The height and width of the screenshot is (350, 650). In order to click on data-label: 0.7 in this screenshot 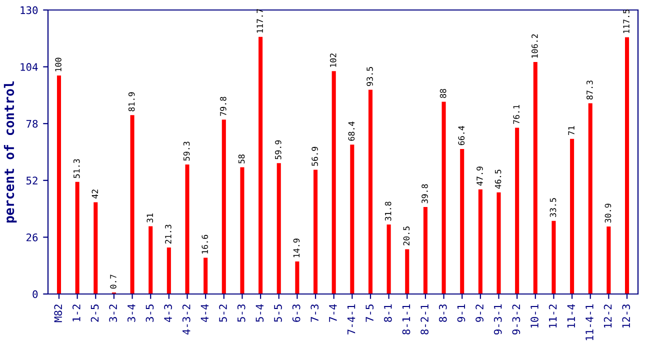, I will do `click(113, 281)`.